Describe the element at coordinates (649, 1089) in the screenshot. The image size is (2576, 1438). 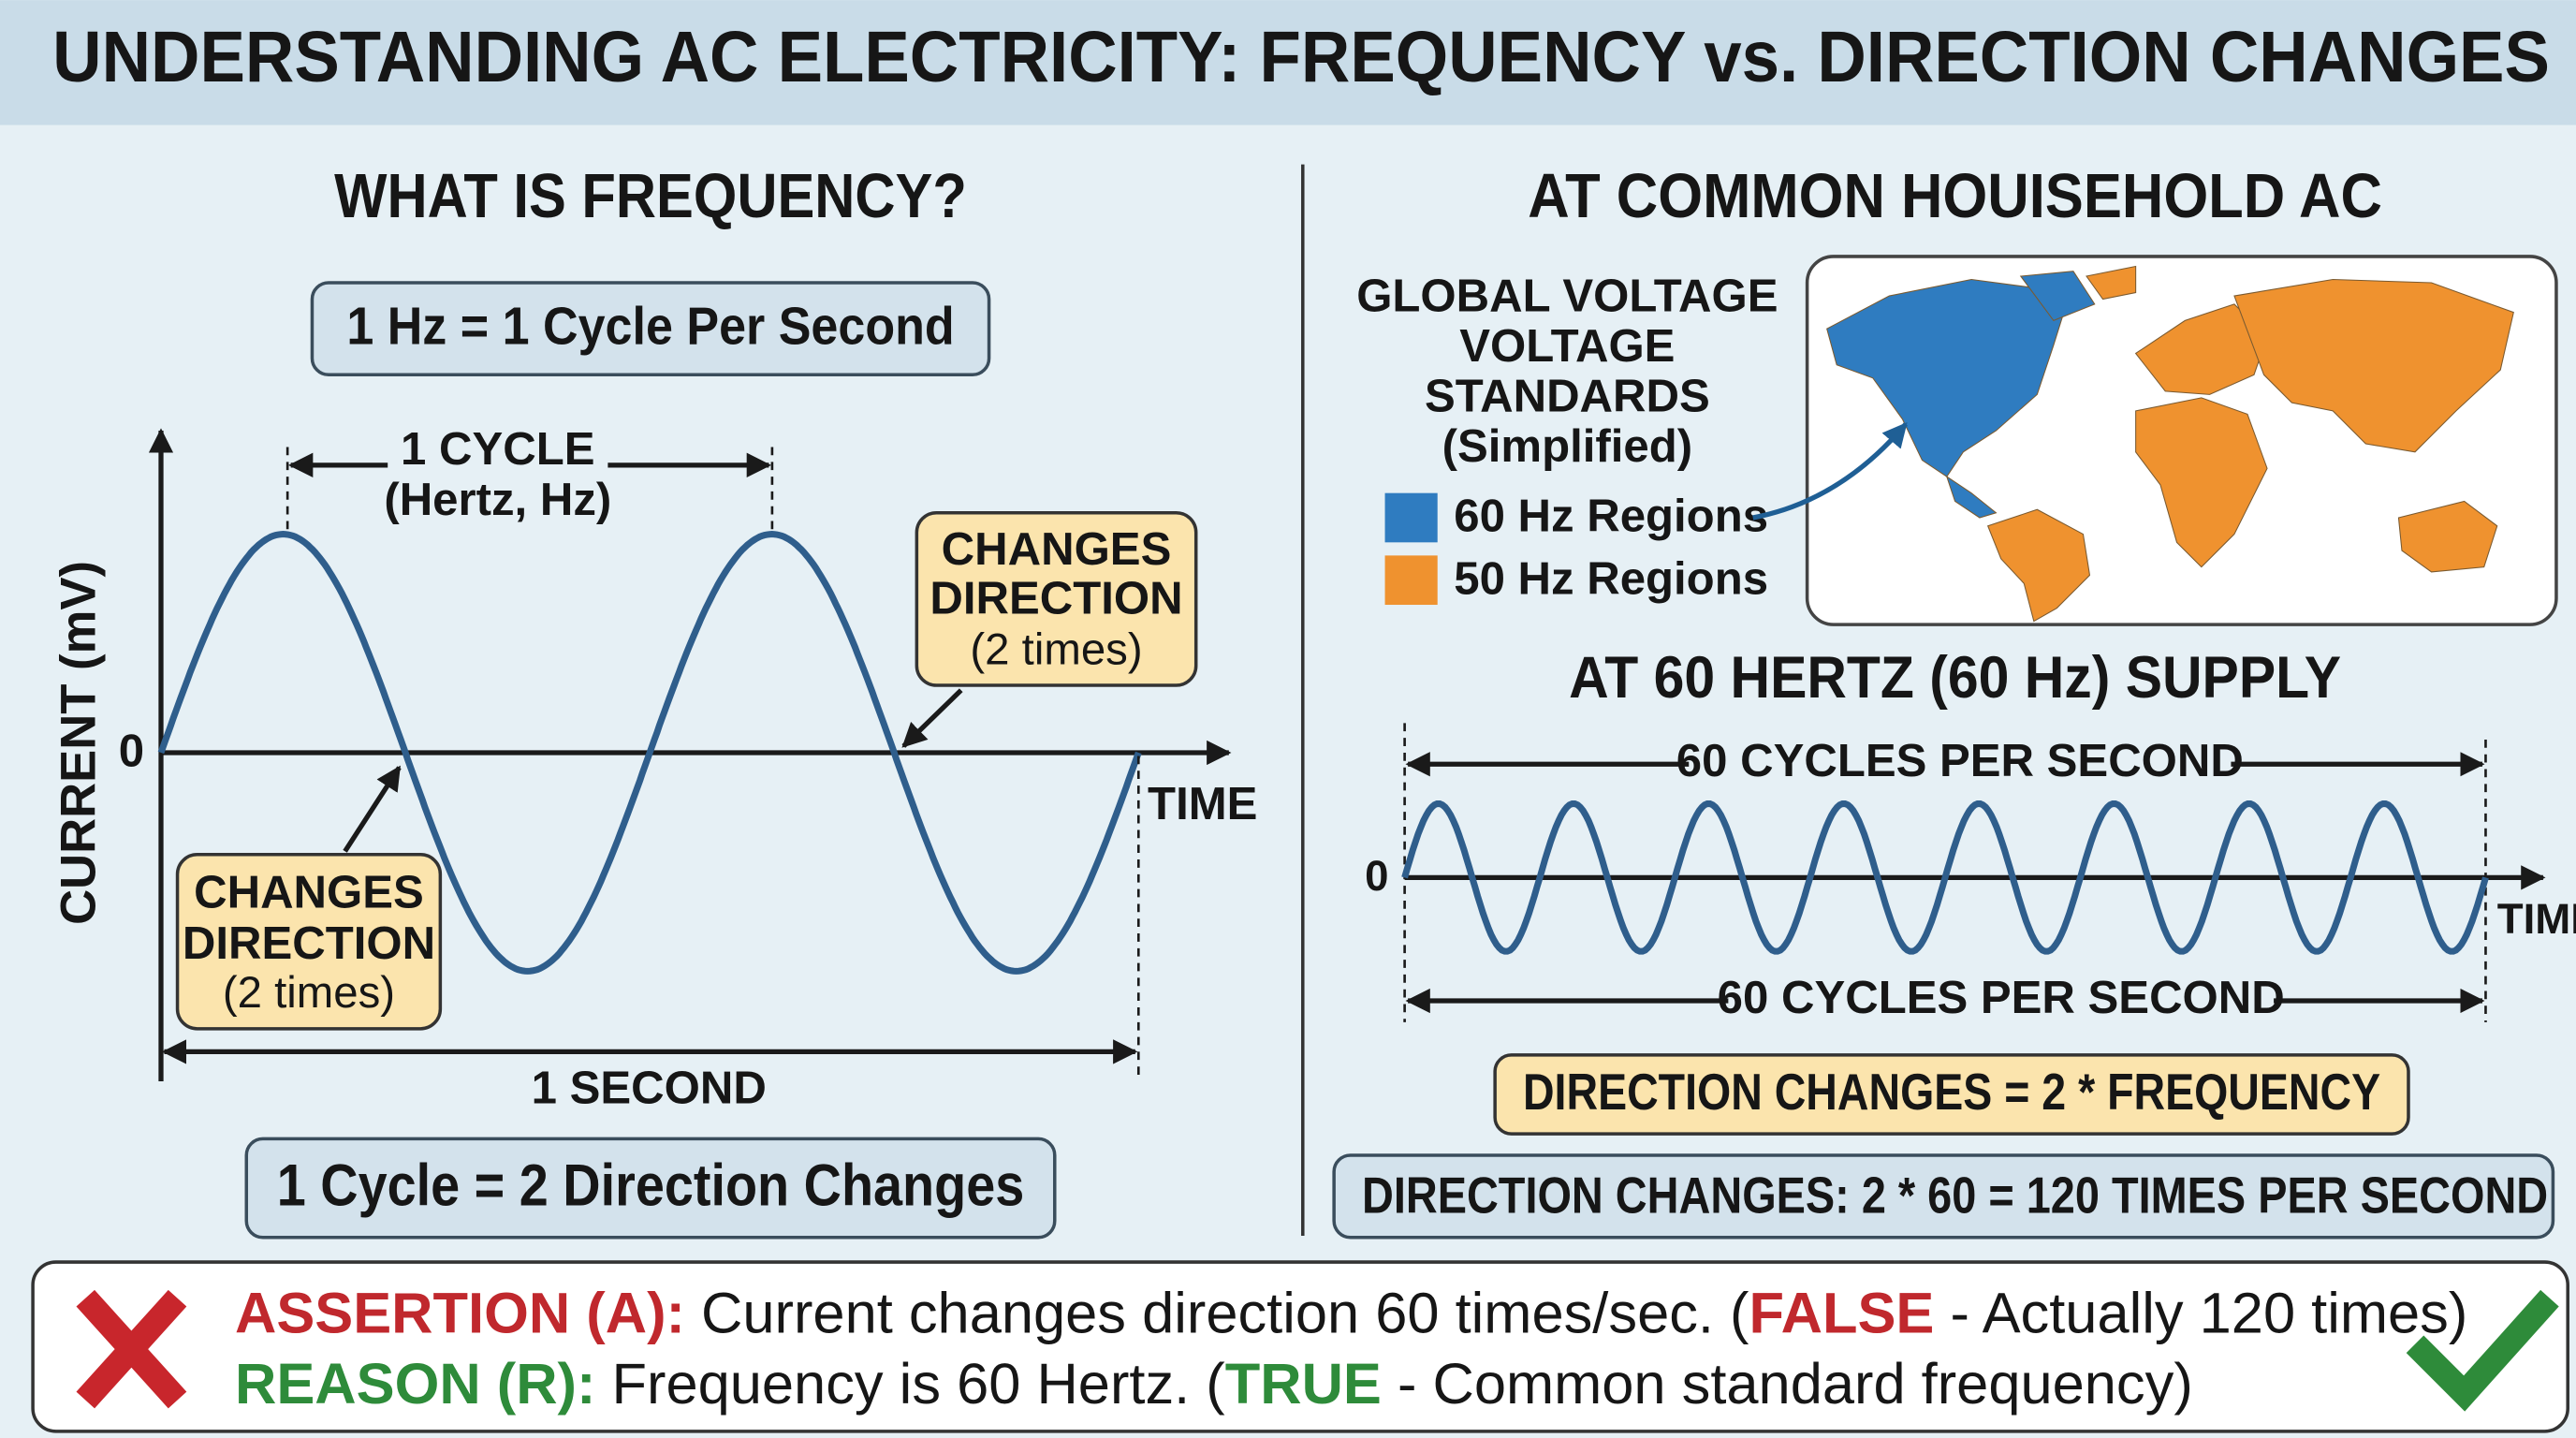
I see `duration-label: 1 SECOND` at that location.